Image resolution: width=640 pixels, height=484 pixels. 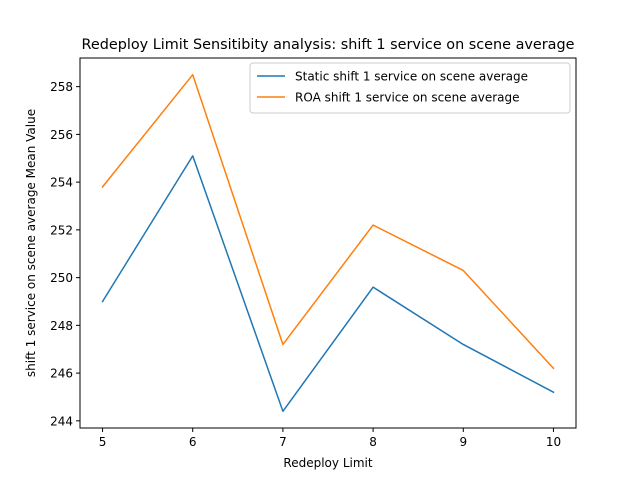 I want to click on y-tick-label: 254, so click(x=61, y=183).